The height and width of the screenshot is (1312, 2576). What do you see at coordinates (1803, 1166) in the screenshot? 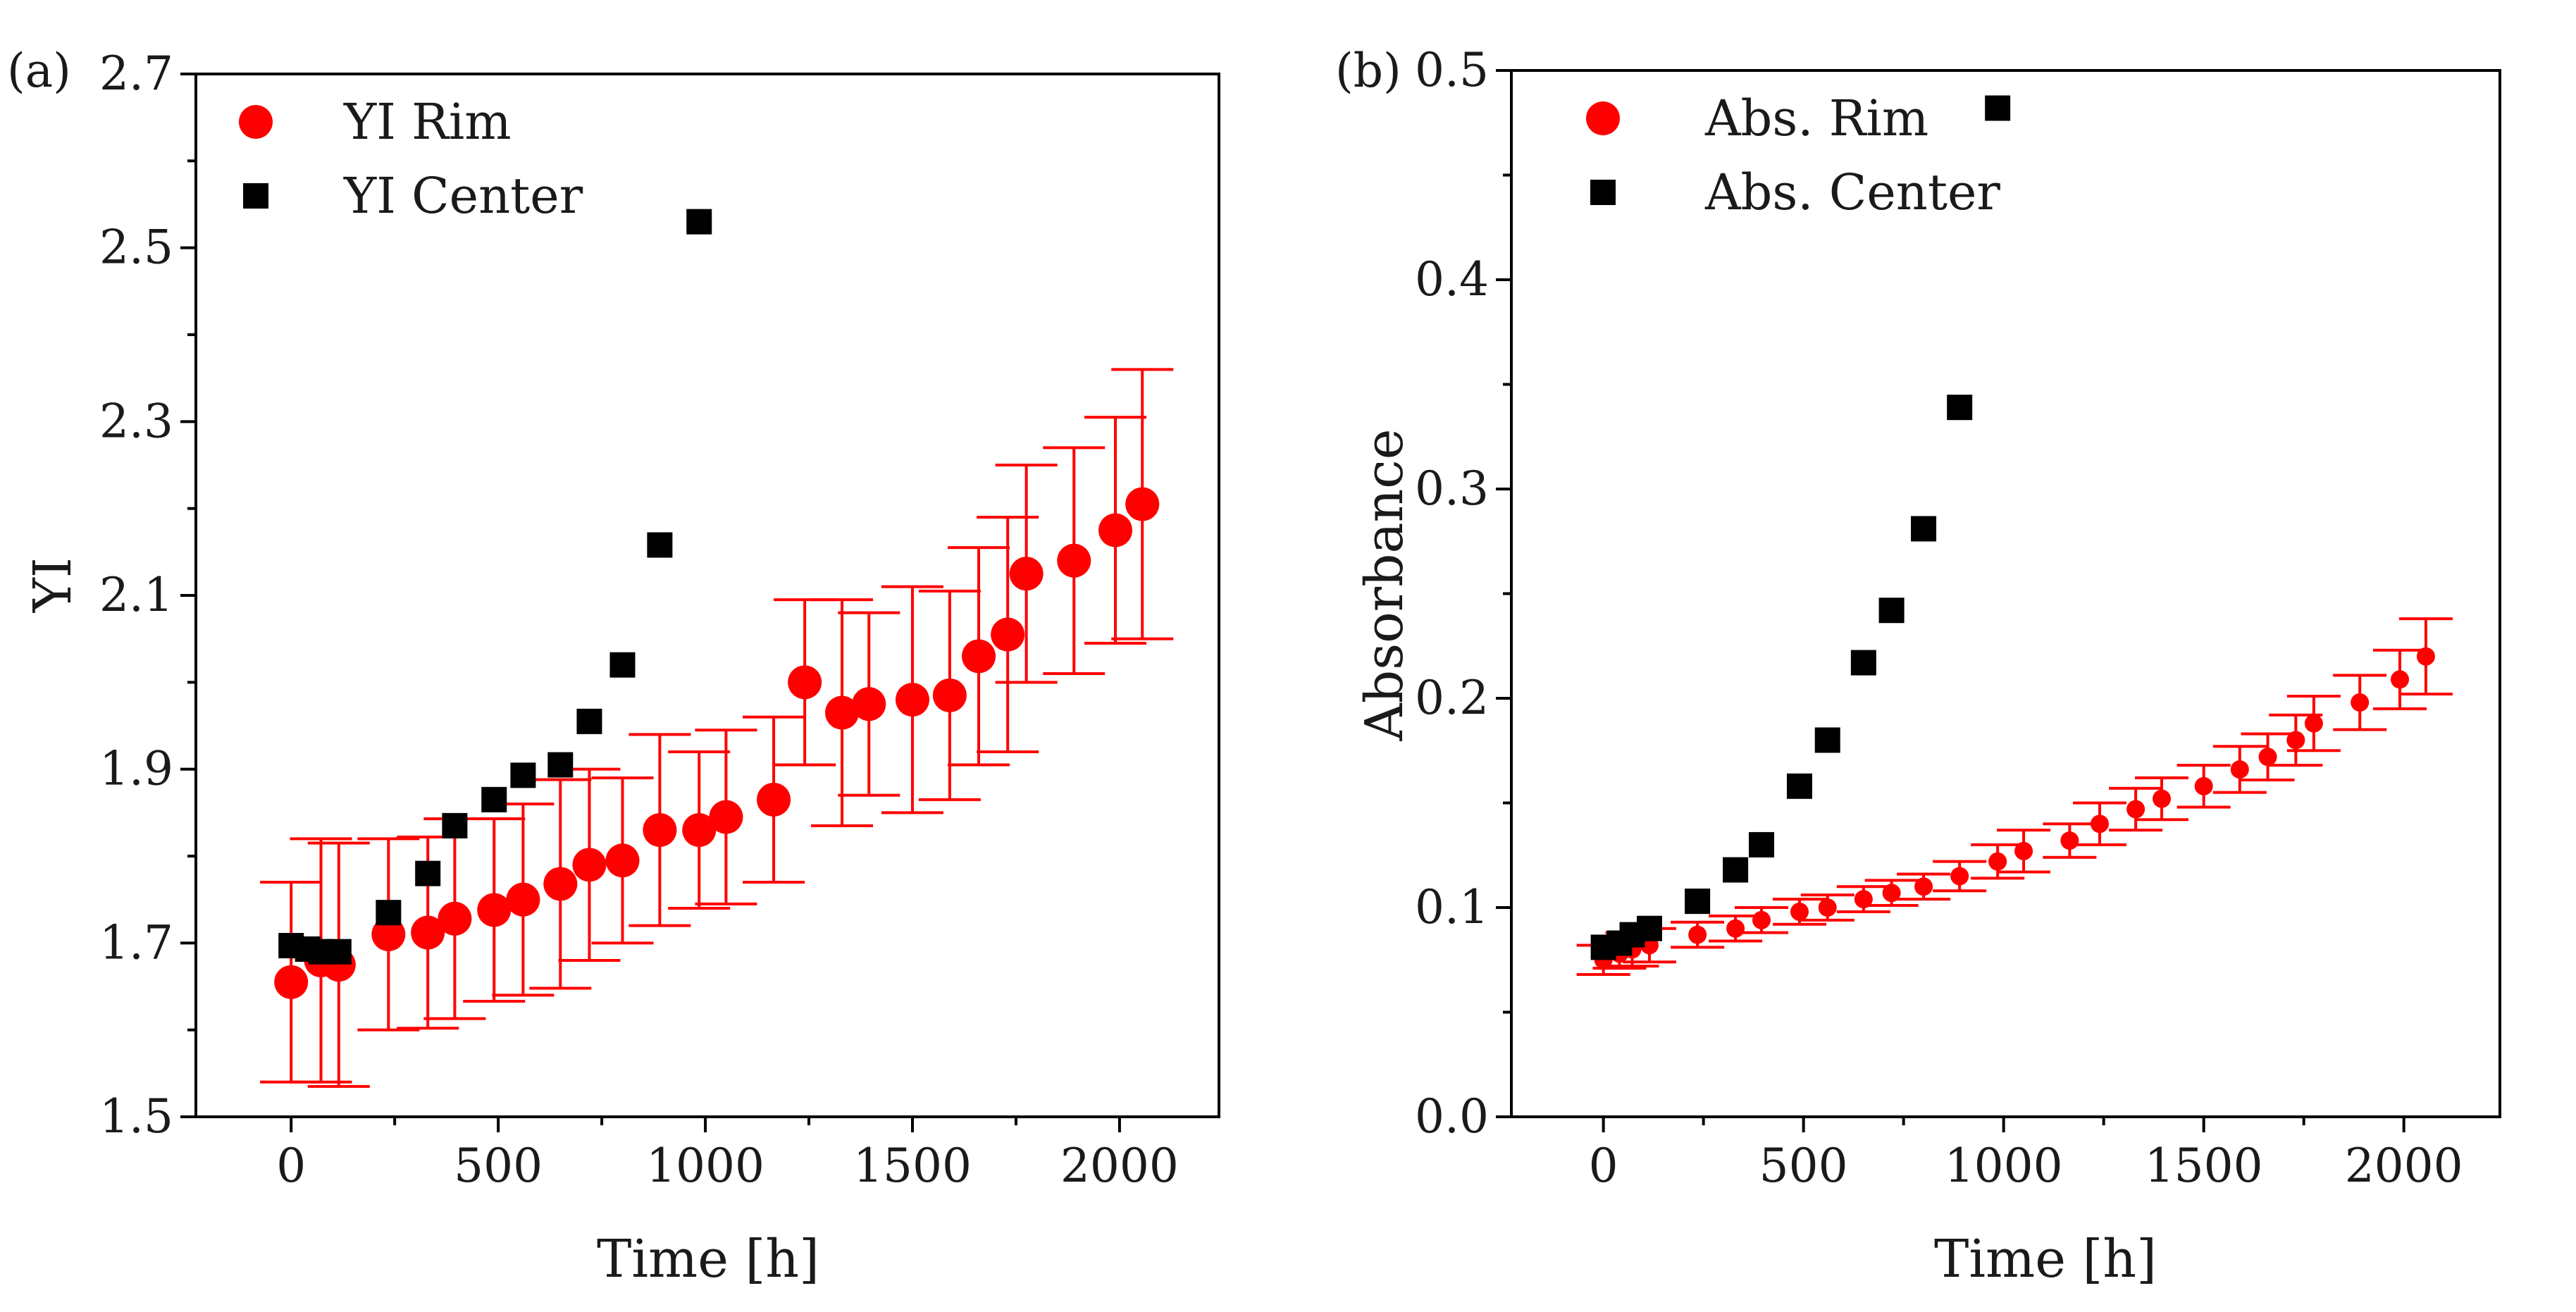
I see `x-tick-label-b: 500` at bounding box center [1803, 1166].